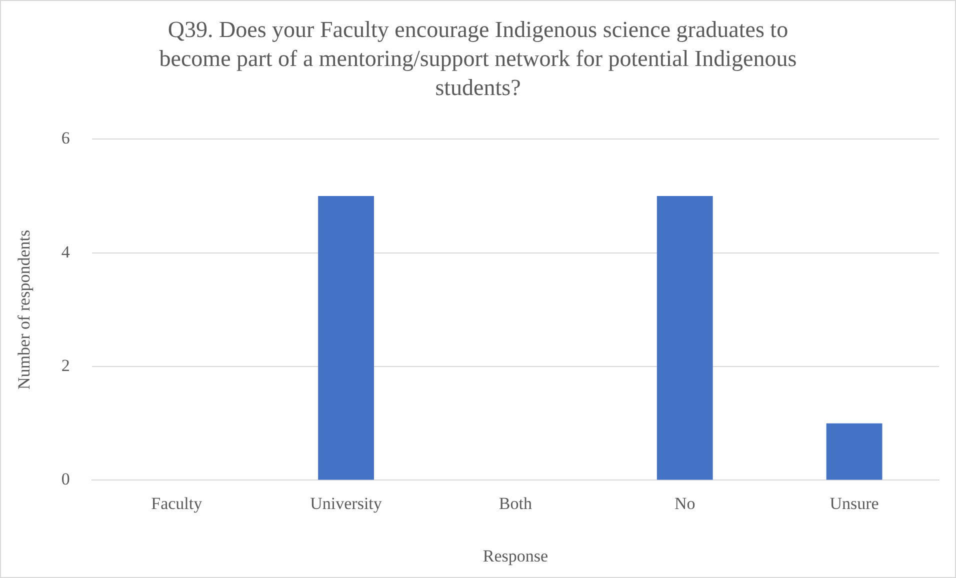 Image resolution: width=956 pixels, height=578 pixels. Describe the element at coordinates (177, 503) in the screenshot. I see `x-tick-label: Faculty` at that location.